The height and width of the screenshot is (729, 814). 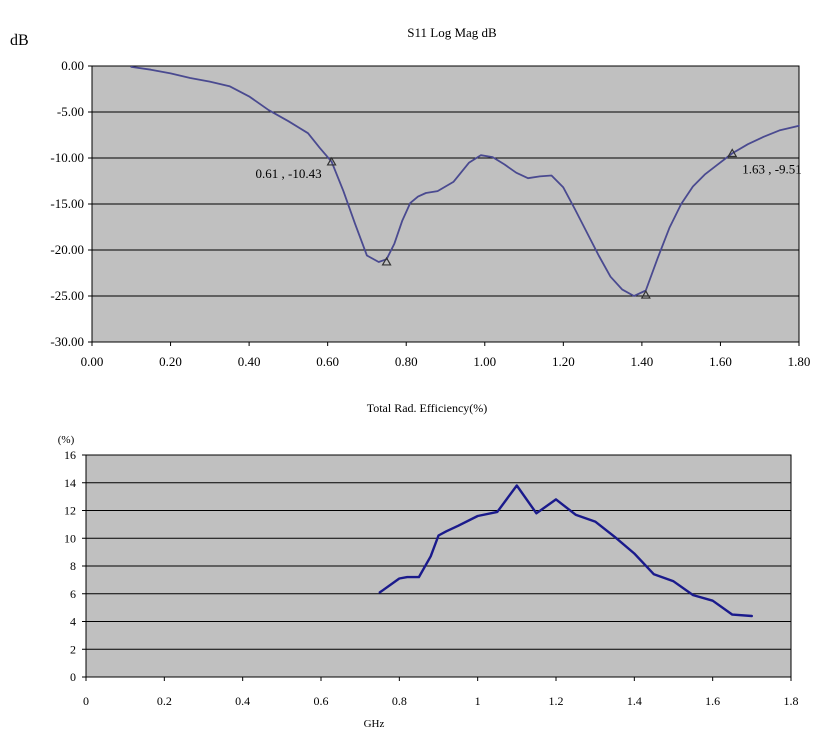 I want to click on efficiency-x-tick-labels: 0 0.2 0.4 0.6 0.8 1 1.2 1.4 1.6 1.8, so click(x=441, y=701).